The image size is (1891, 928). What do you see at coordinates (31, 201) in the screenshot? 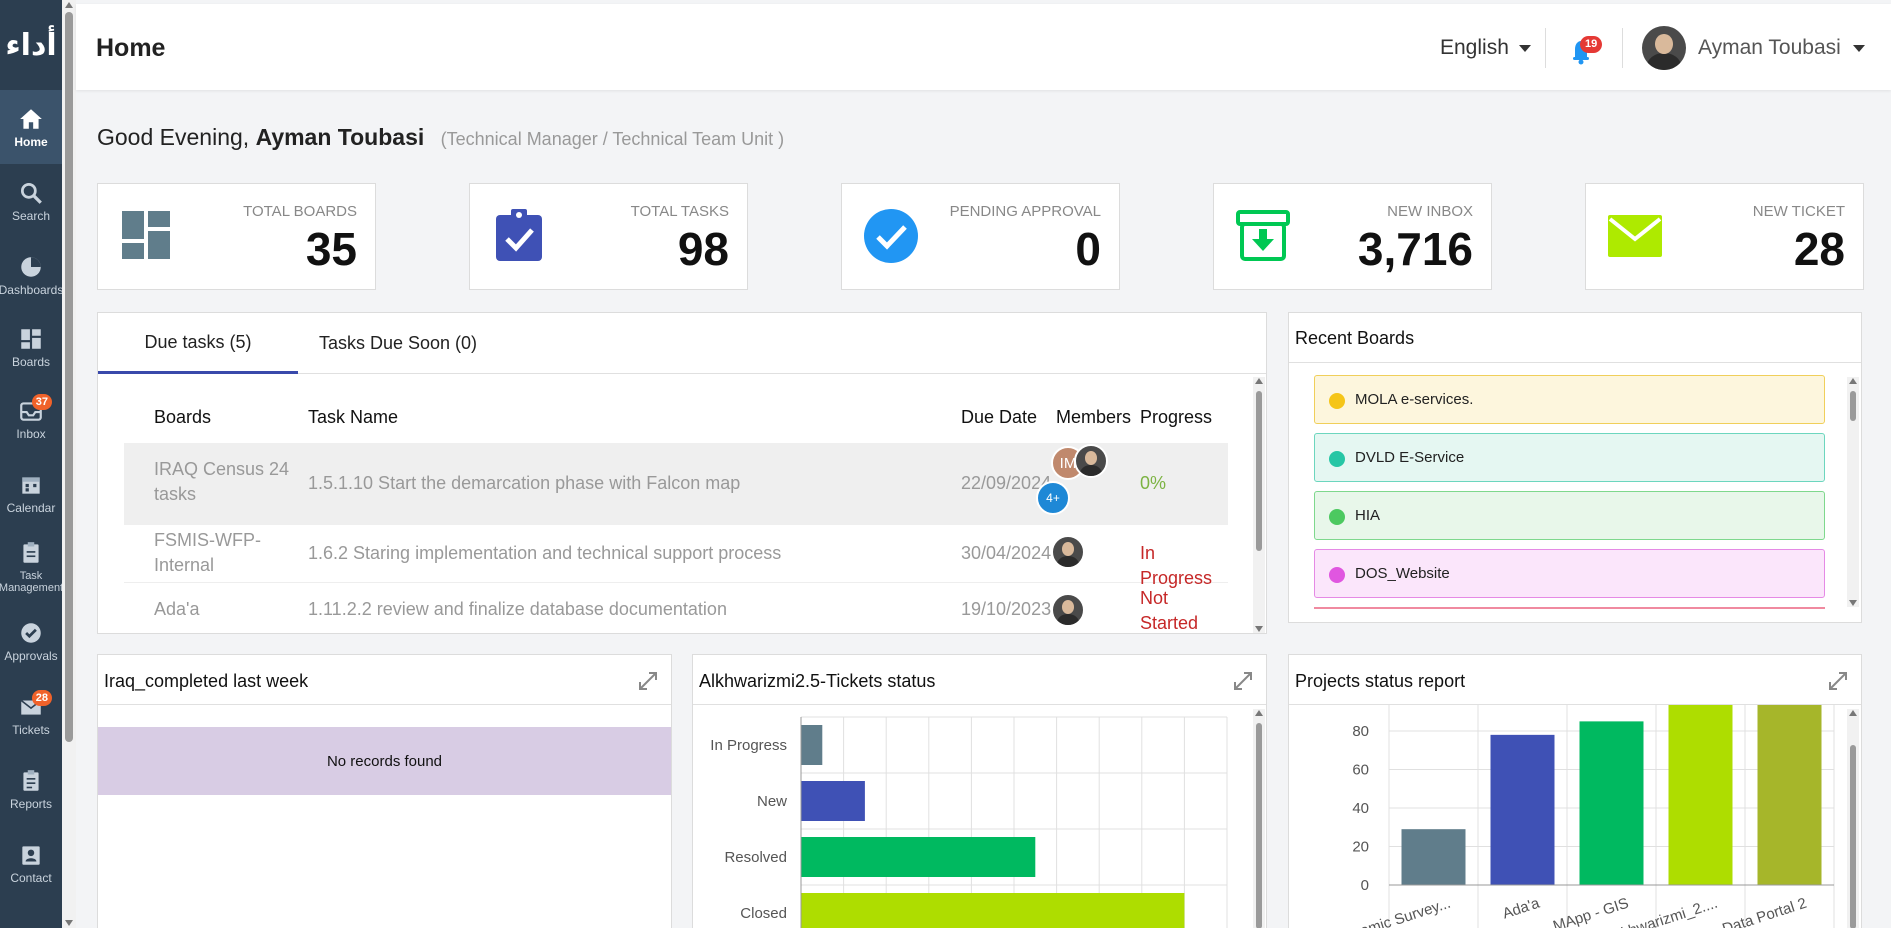
I see `sidebar-item-search: Search` at bounding box center [31, 201].